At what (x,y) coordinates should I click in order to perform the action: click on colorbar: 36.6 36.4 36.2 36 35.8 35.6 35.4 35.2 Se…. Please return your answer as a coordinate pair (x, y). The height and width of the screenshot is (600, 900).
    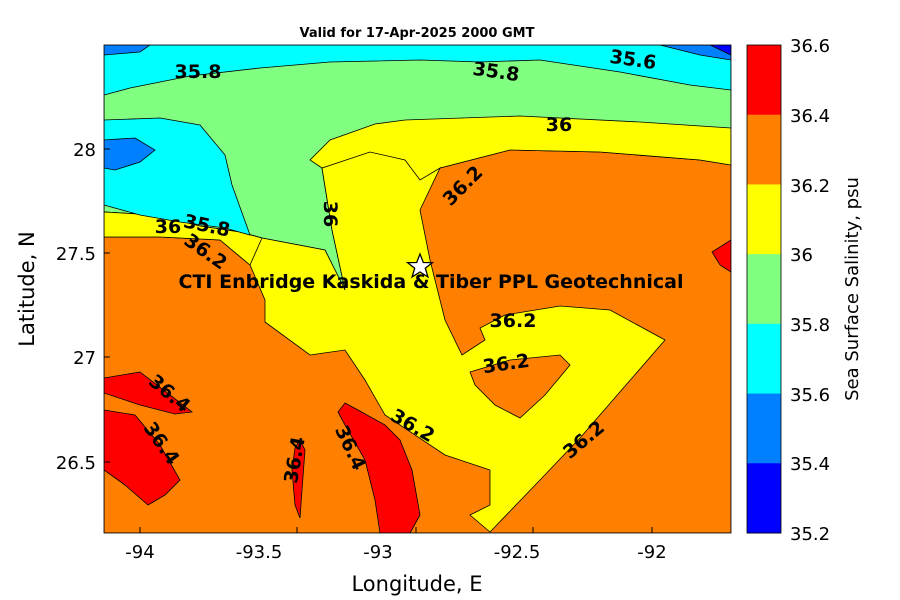
    Looking at the image, I should click on (804, 290).